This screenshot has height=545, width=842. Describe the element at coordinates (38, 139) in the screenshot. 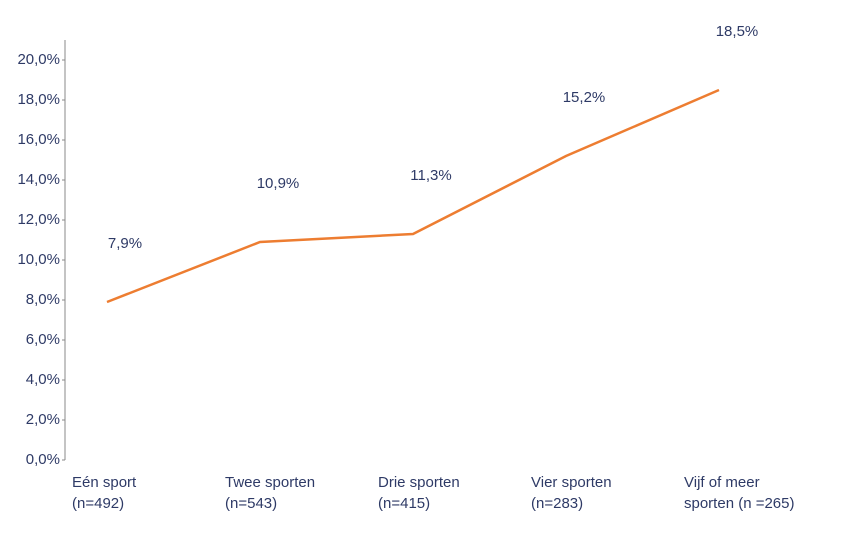

I see `y-tick-label: 16,0%` at that location.